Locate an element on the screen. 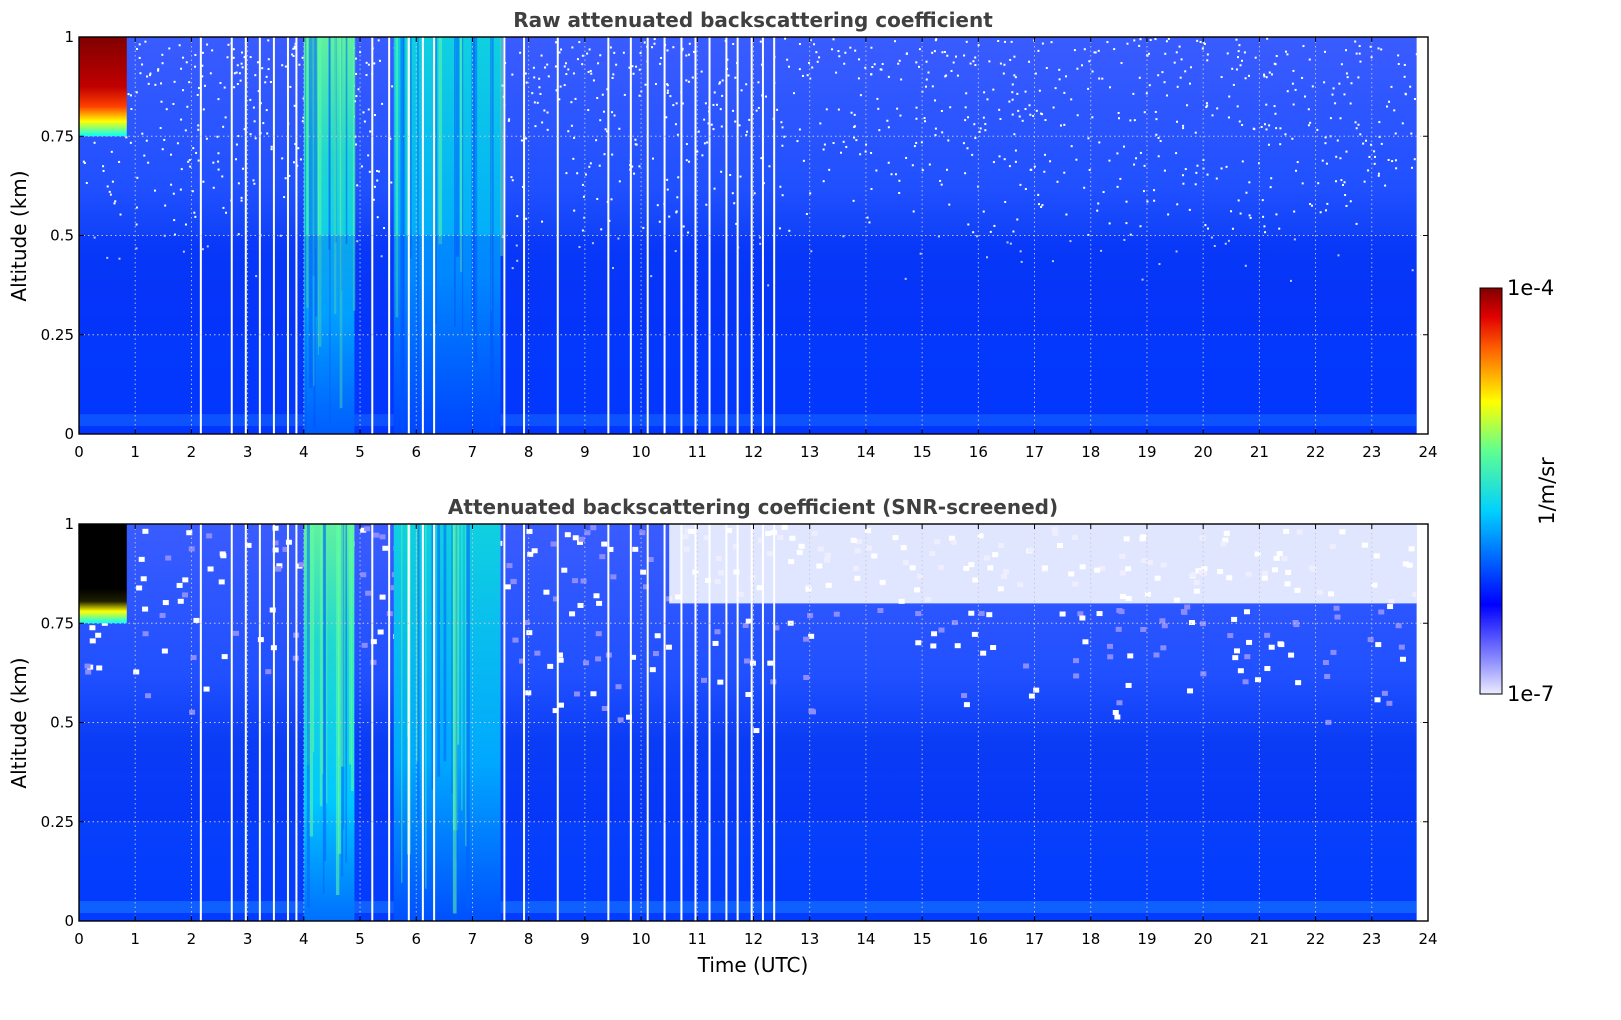 Image resolution: width=1621 pixels, height=1020 pixels. y-axis-label: Altitude (km) is located at coordinates (19, 722).